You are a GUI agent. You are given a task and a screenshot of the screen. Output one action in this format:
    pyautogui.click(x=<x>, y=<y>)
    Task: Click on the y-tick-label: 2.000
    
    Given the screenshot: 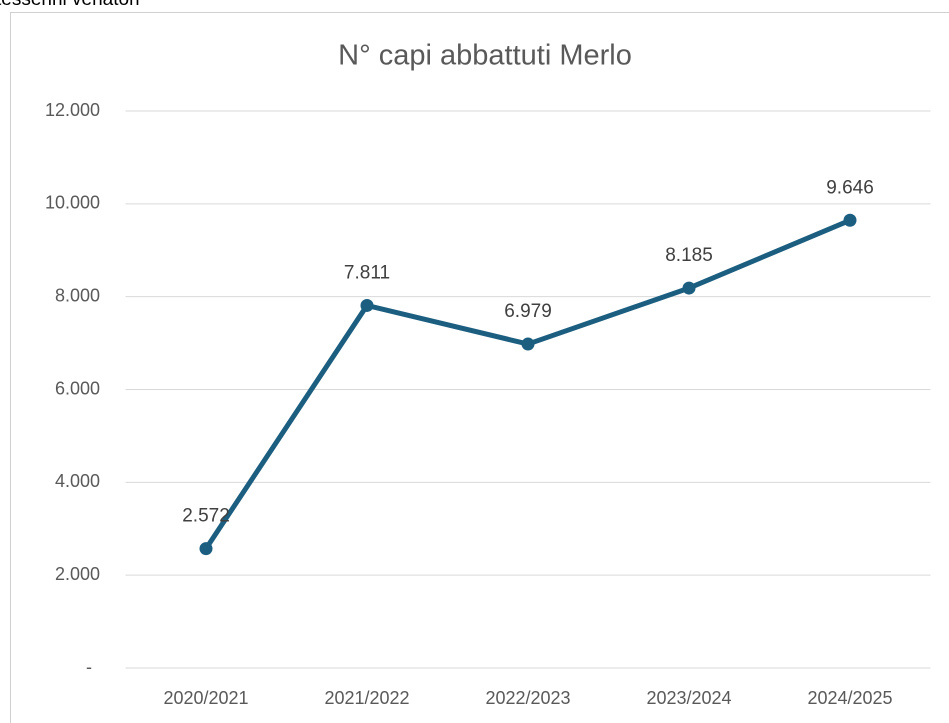 What is the action you would take?
    pyautogui.click(x=77, y=574)
    